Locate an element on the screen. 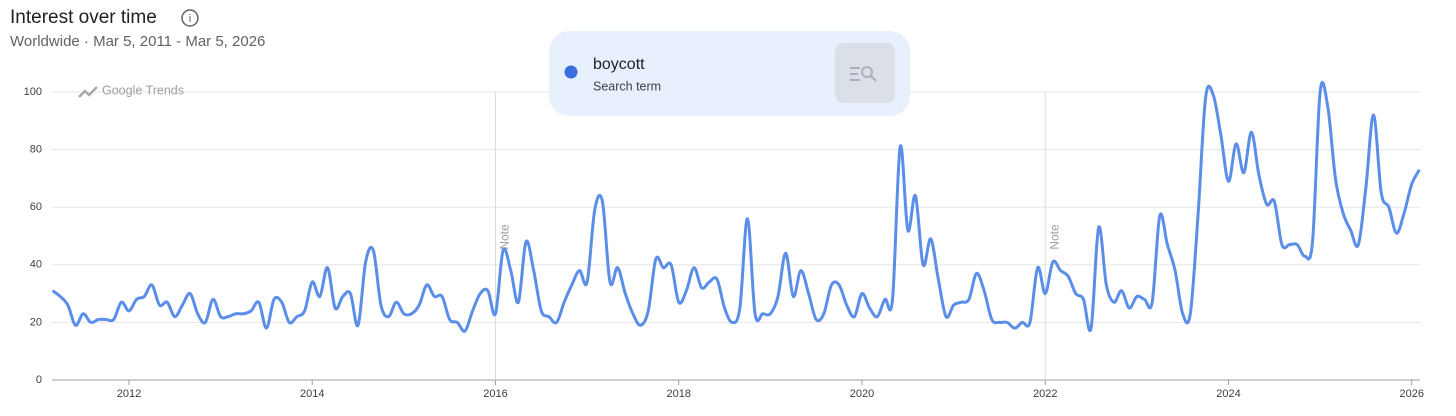  y-tick-label: 20 is located at coordinates (36, 322).